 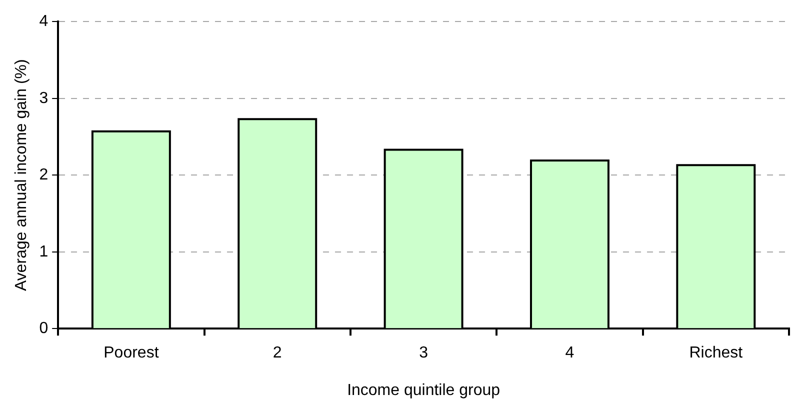 What do you see at coordinates (423, 390) in the screenshot?
I see `x-axis-title: Income quintile group` at bounding box center [423, 390].